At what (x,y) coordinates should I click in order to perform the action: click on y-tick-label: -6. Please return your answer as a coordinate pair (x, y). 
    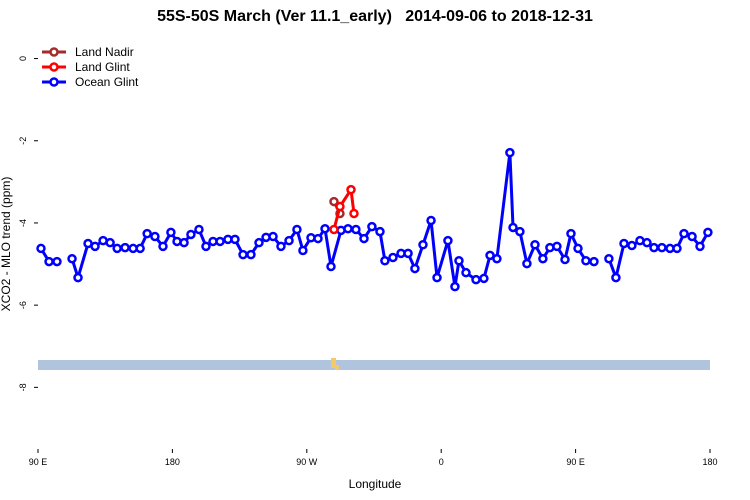
    Looking at the image, I should click on (23, 305).